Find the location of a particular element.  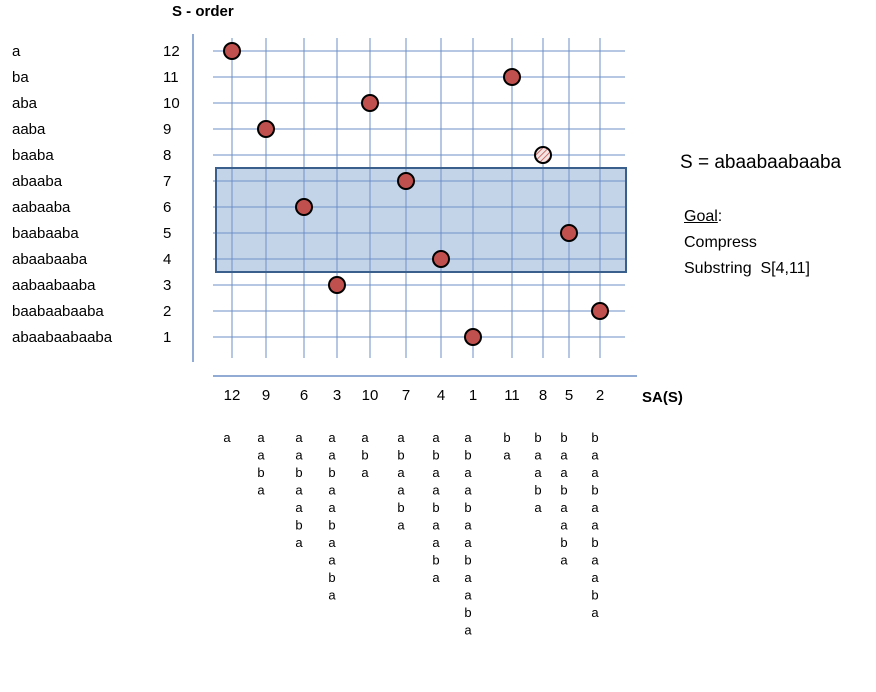

column-sa-label: 1 is located at coordinates (473, 395).